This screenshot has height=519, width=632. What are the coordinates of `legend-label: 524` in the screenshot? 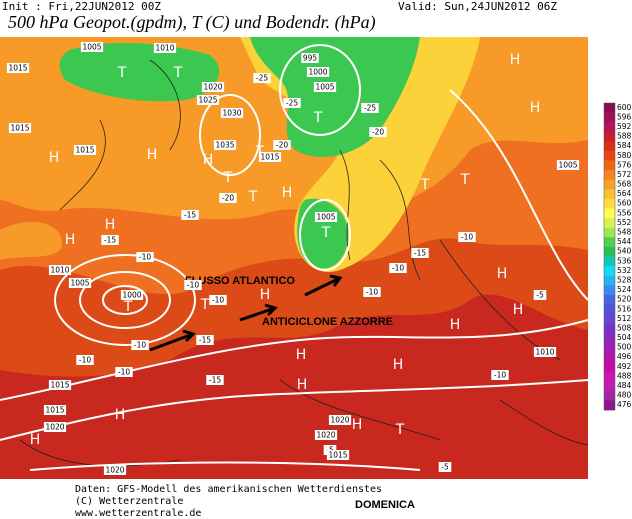 It's located at (624, 289).